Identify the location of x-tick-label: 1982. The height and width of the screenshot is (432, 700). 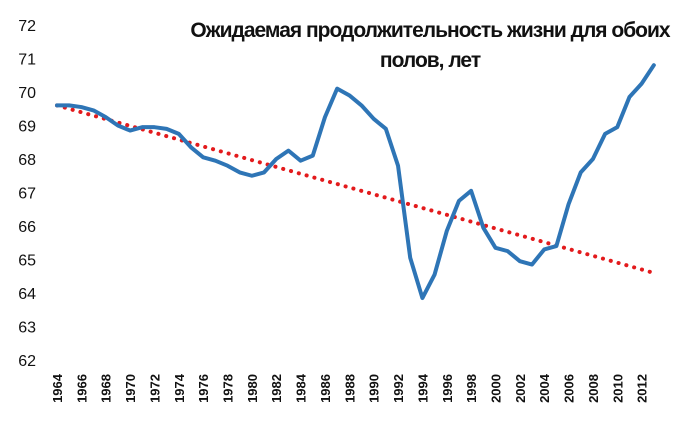
(276, 388).